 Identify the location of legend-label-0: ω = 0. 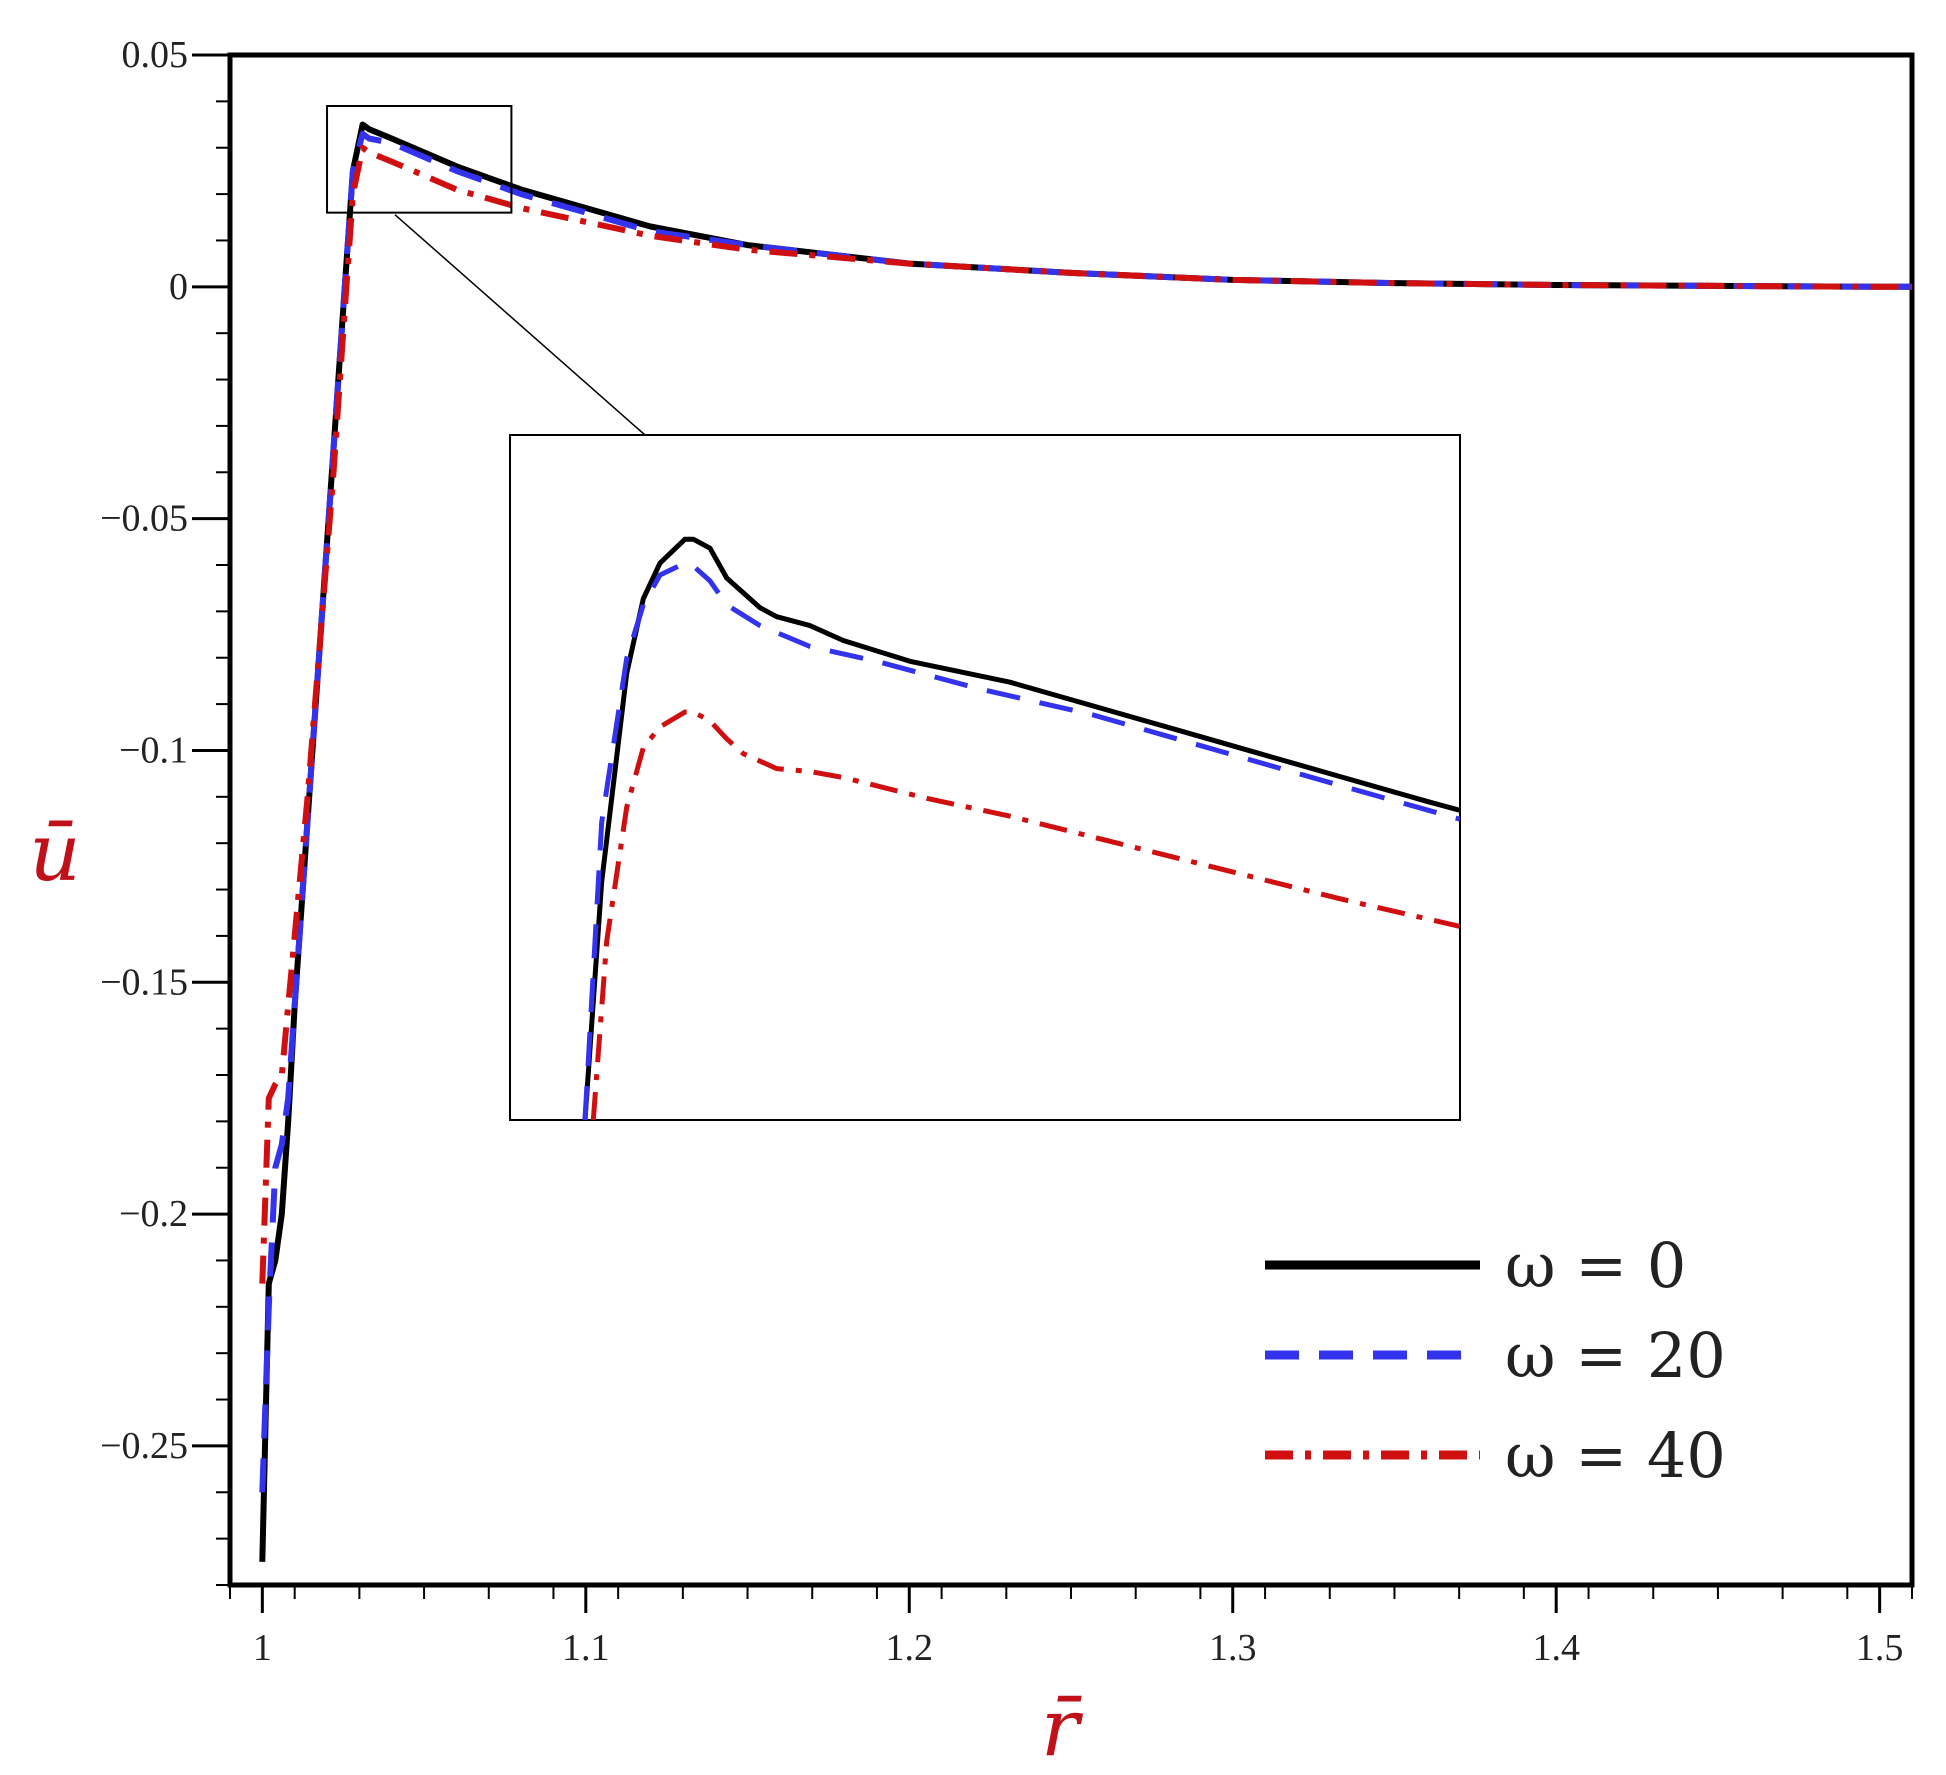
(1595, 1265).